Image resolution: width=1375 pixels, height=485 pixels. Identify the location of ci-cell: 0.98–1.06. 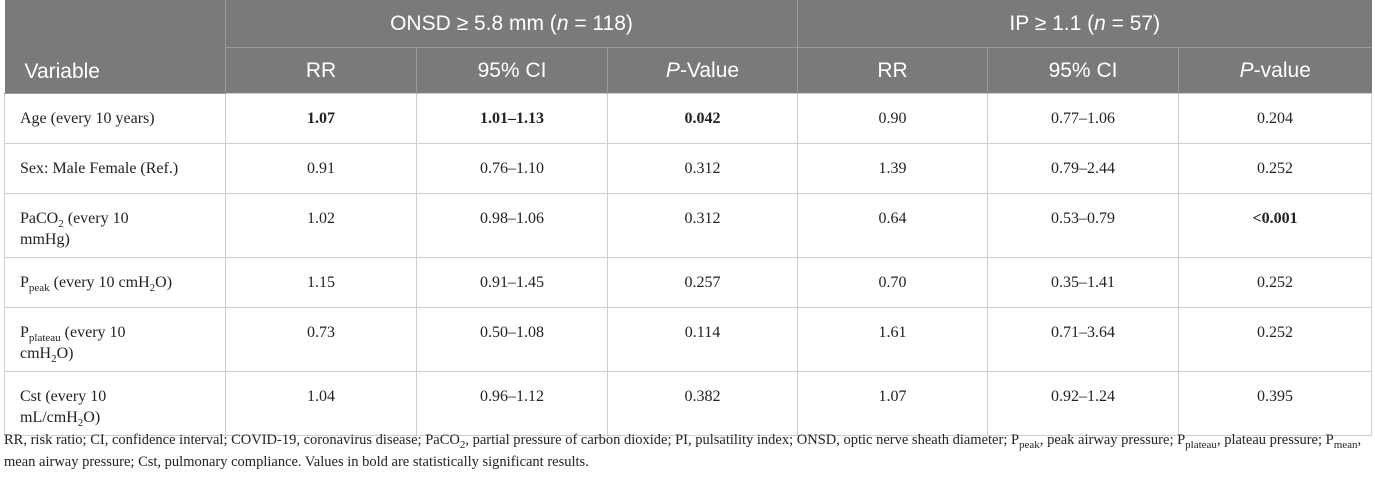
(512, 225).